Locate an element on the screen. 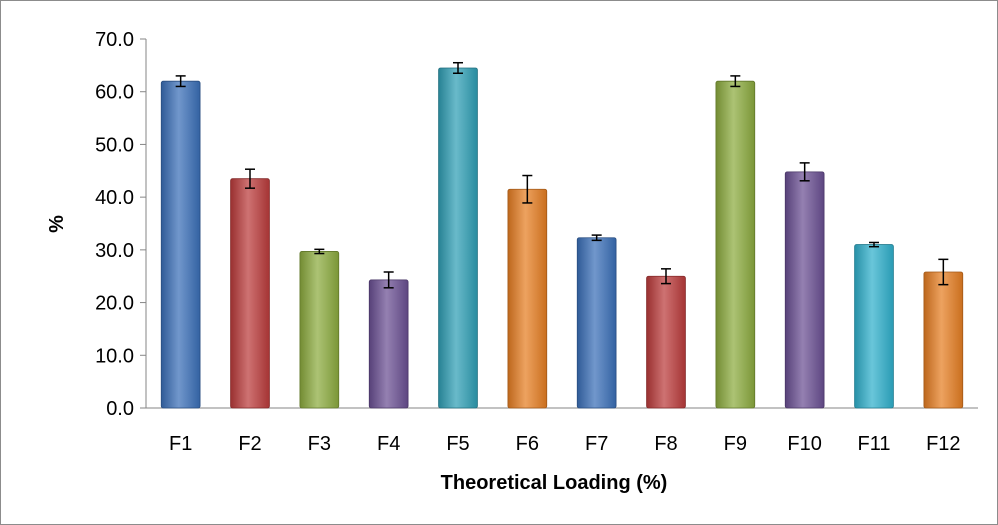 This screenshot has width=998, height=525. bar-F10 is located at coordinates (804, 290).